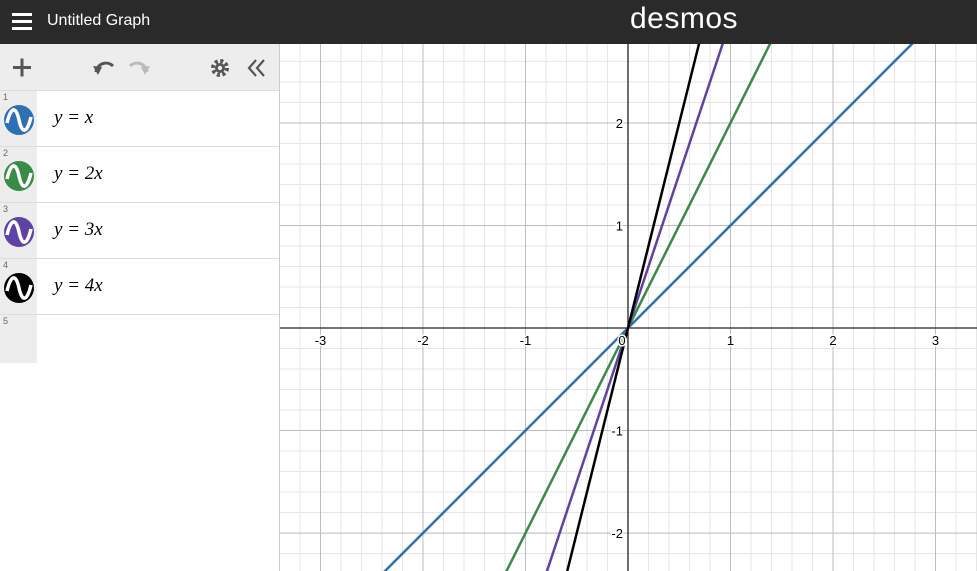 The image size is (977, 571). Describe the element at coordinates (6, 97) in the screenshot. I see `row-index: 1` at that location.